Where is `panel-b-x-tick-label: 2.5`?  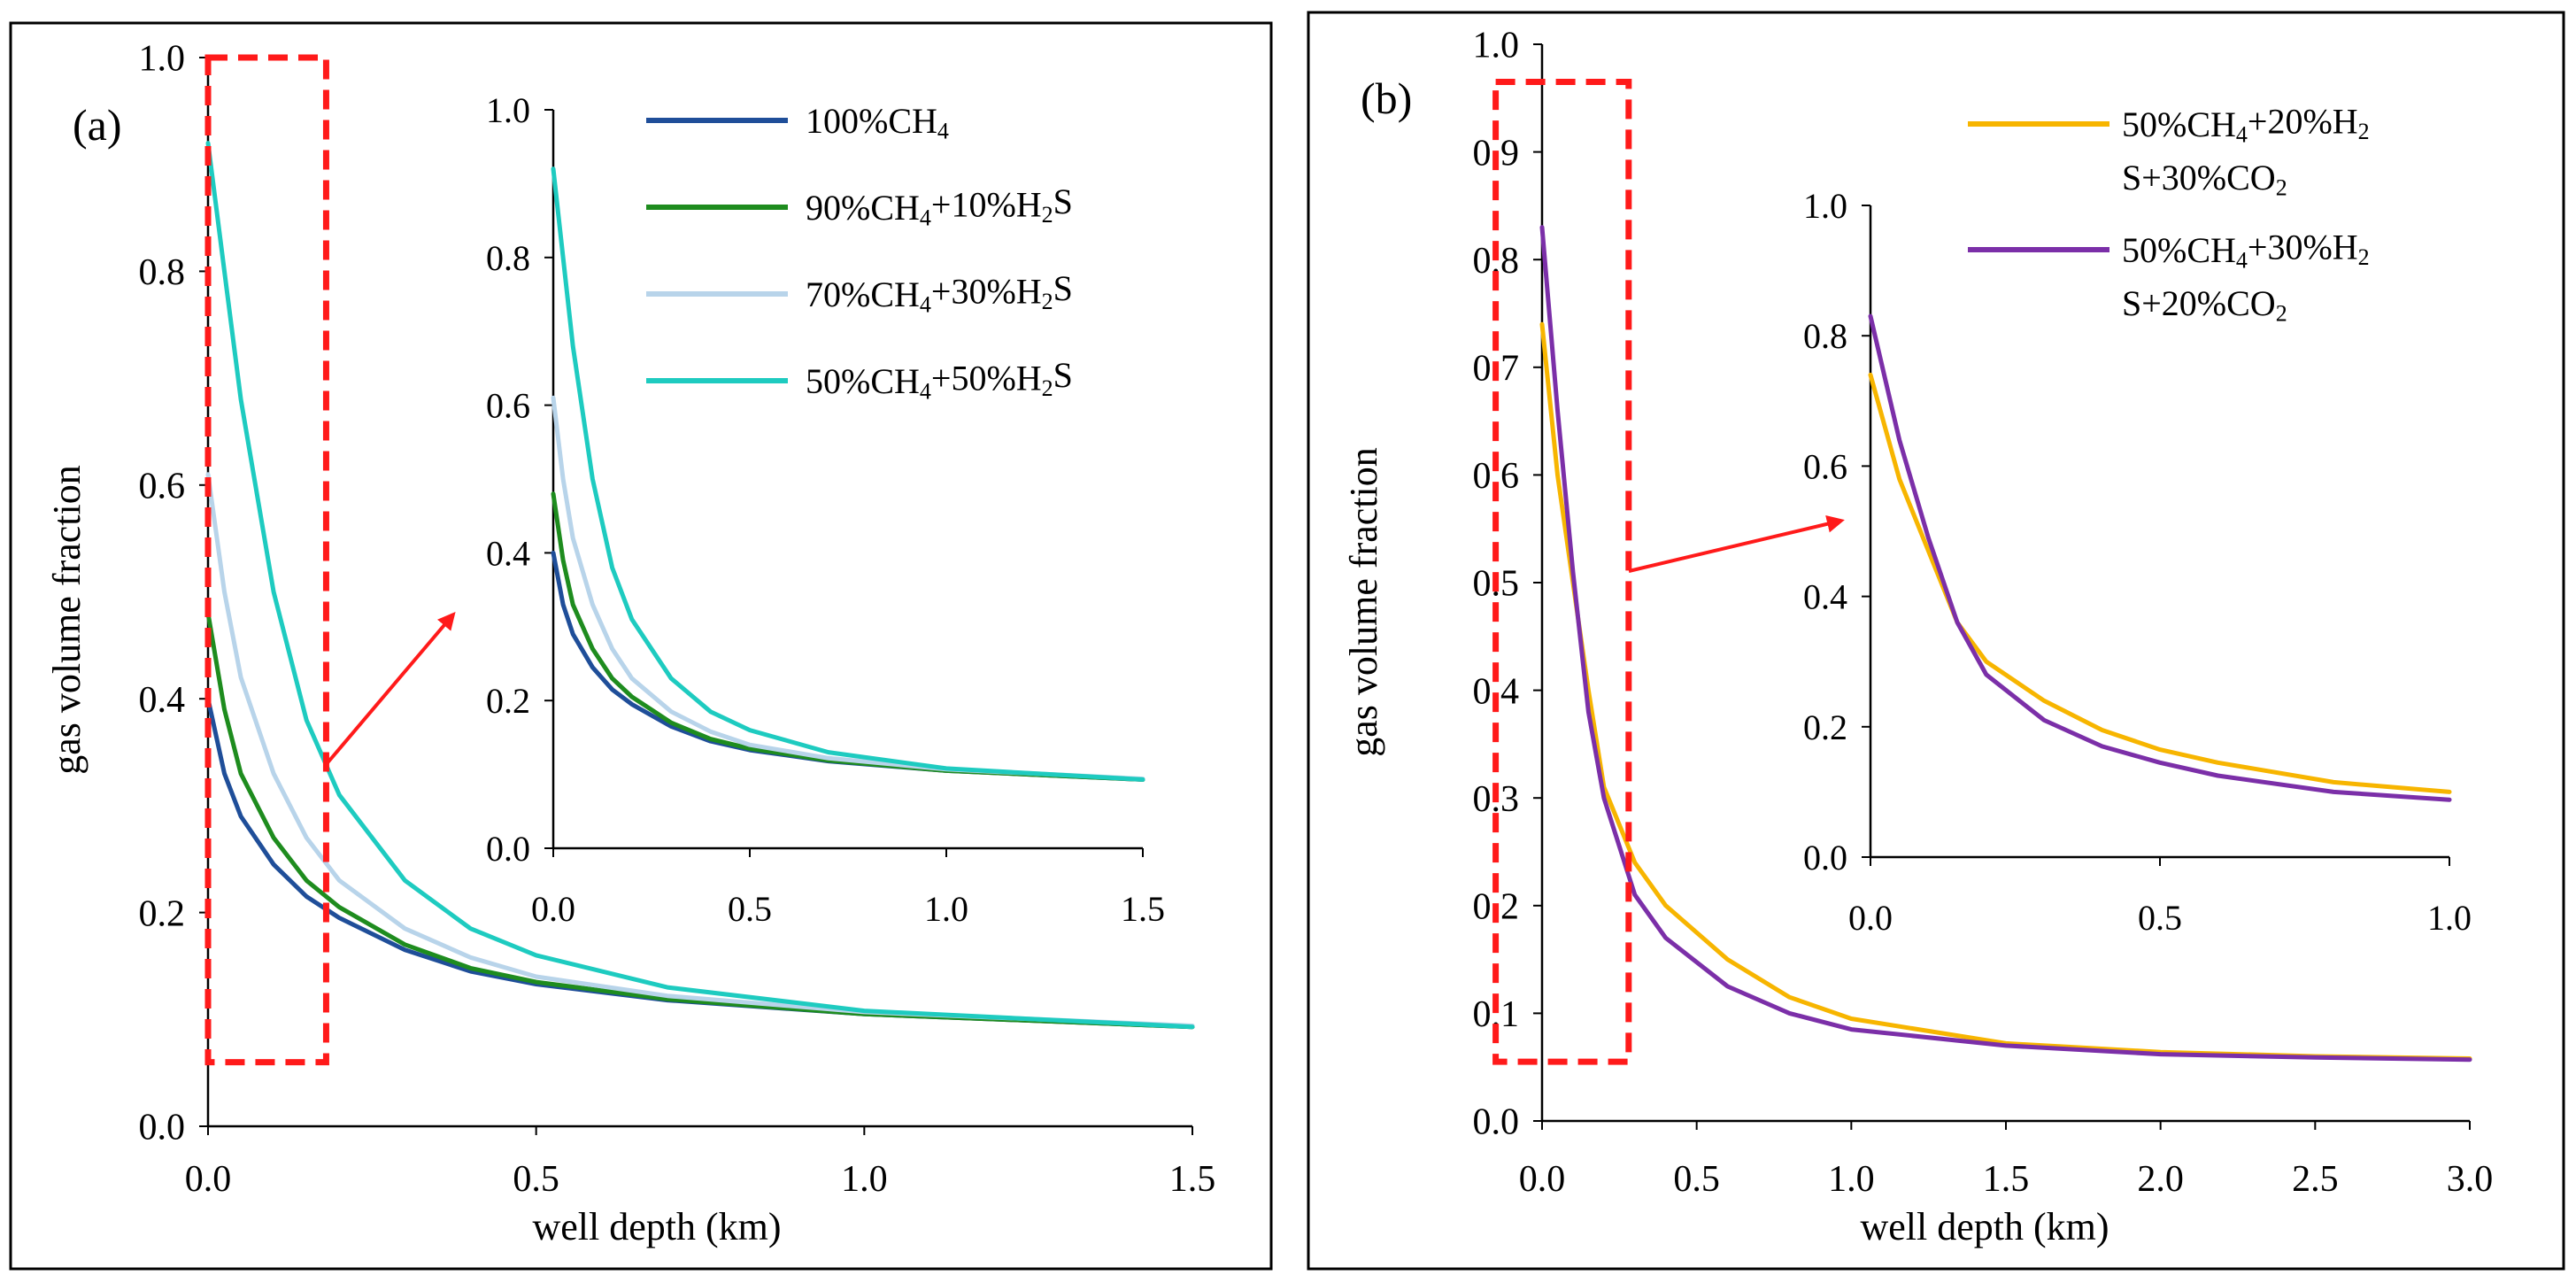
panel-b-x-tick-label: 2.5 is located at coordinates (2315, 1179).